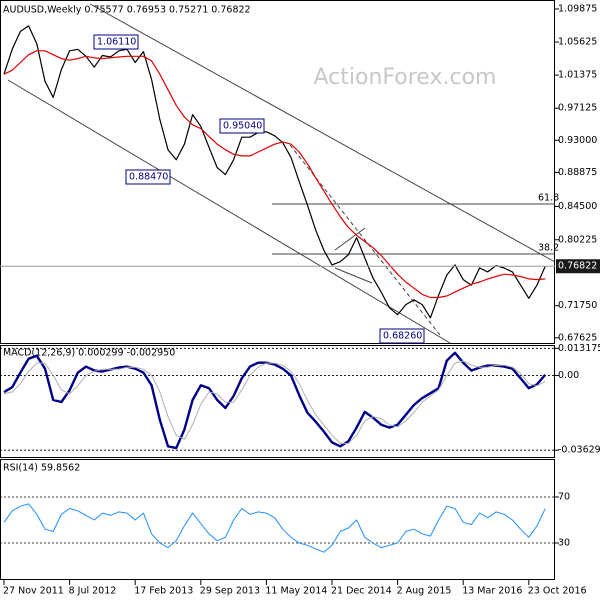 This screenshot has height=600, width=600. What do you see at coordinates (41, 468) in the screenshot?
I see `rsi-title: RSI(14) 59.8562` at bounding box center [41, 468].